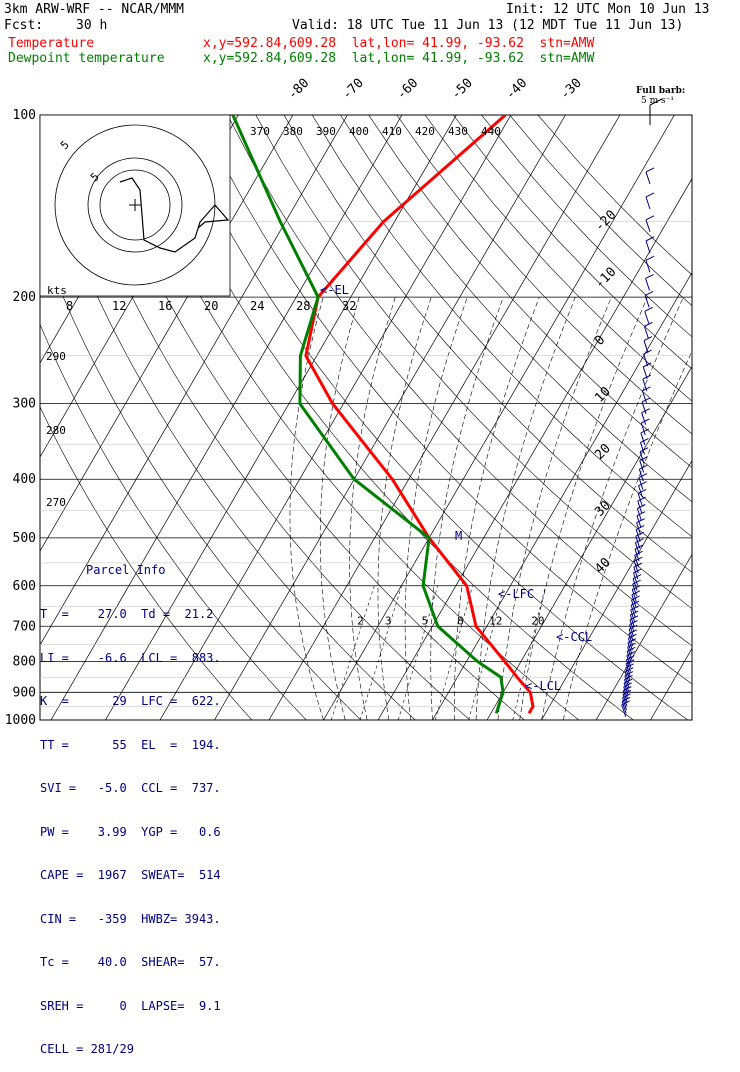 The height and width of the screenshot is (1072, 740). What do you see at coordinates (257, 306) in the screenshot?
I see `hodograph-speed-tick: 24` at bounding box center [257, 306].